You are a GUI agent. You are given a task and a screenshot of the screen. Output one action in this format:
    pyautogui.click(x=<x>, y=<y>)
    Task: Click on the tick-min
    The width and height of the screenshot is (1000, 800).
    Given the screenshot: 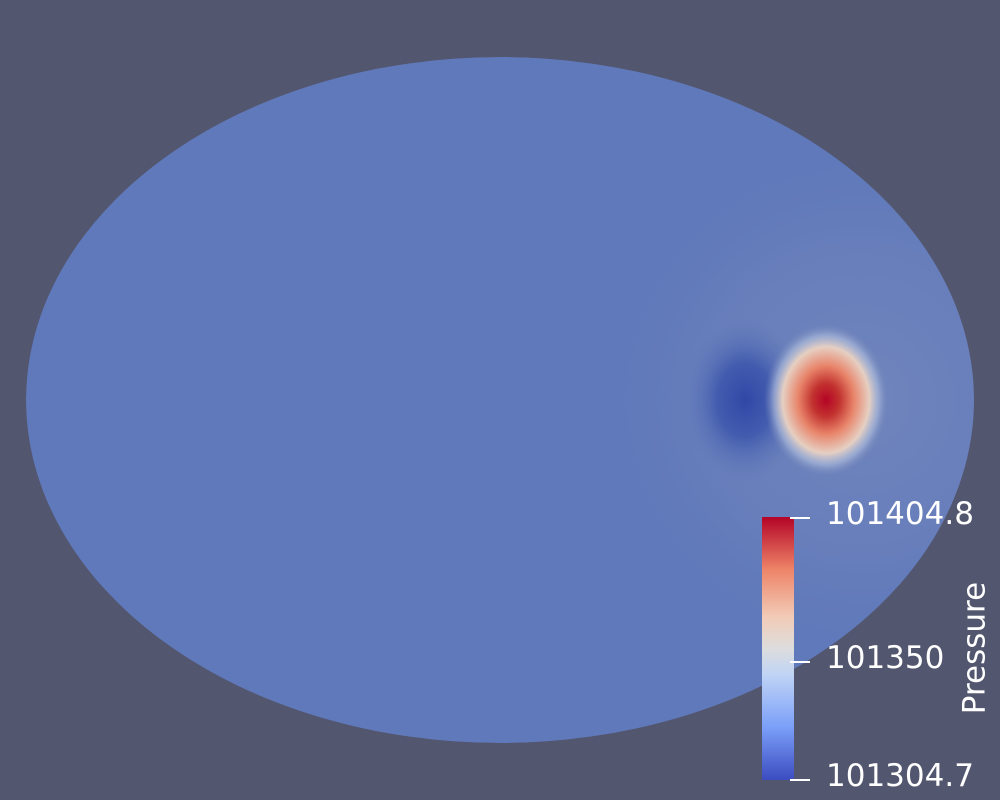 What is the action you would take?
    pyautogui.click(x=800, y=780)
    